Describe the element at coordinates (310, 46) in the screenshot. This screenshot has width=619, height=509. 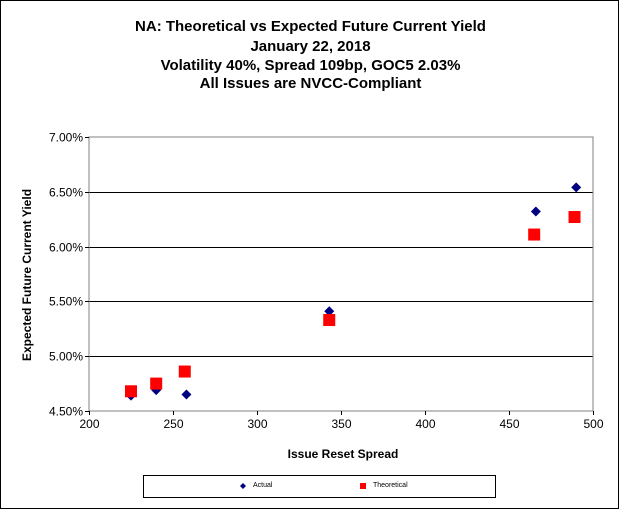
I see `chart-title-line-2: January 22, 2018` at that location.